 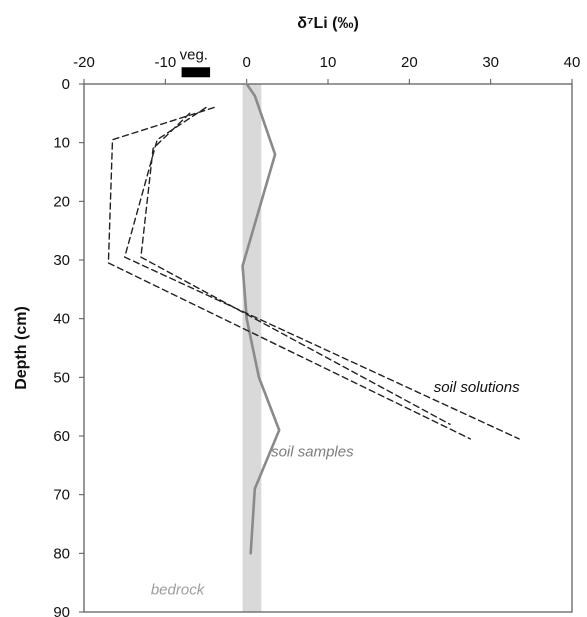 I want to click on y-tick-label: 50, so click(x=61, y=377).